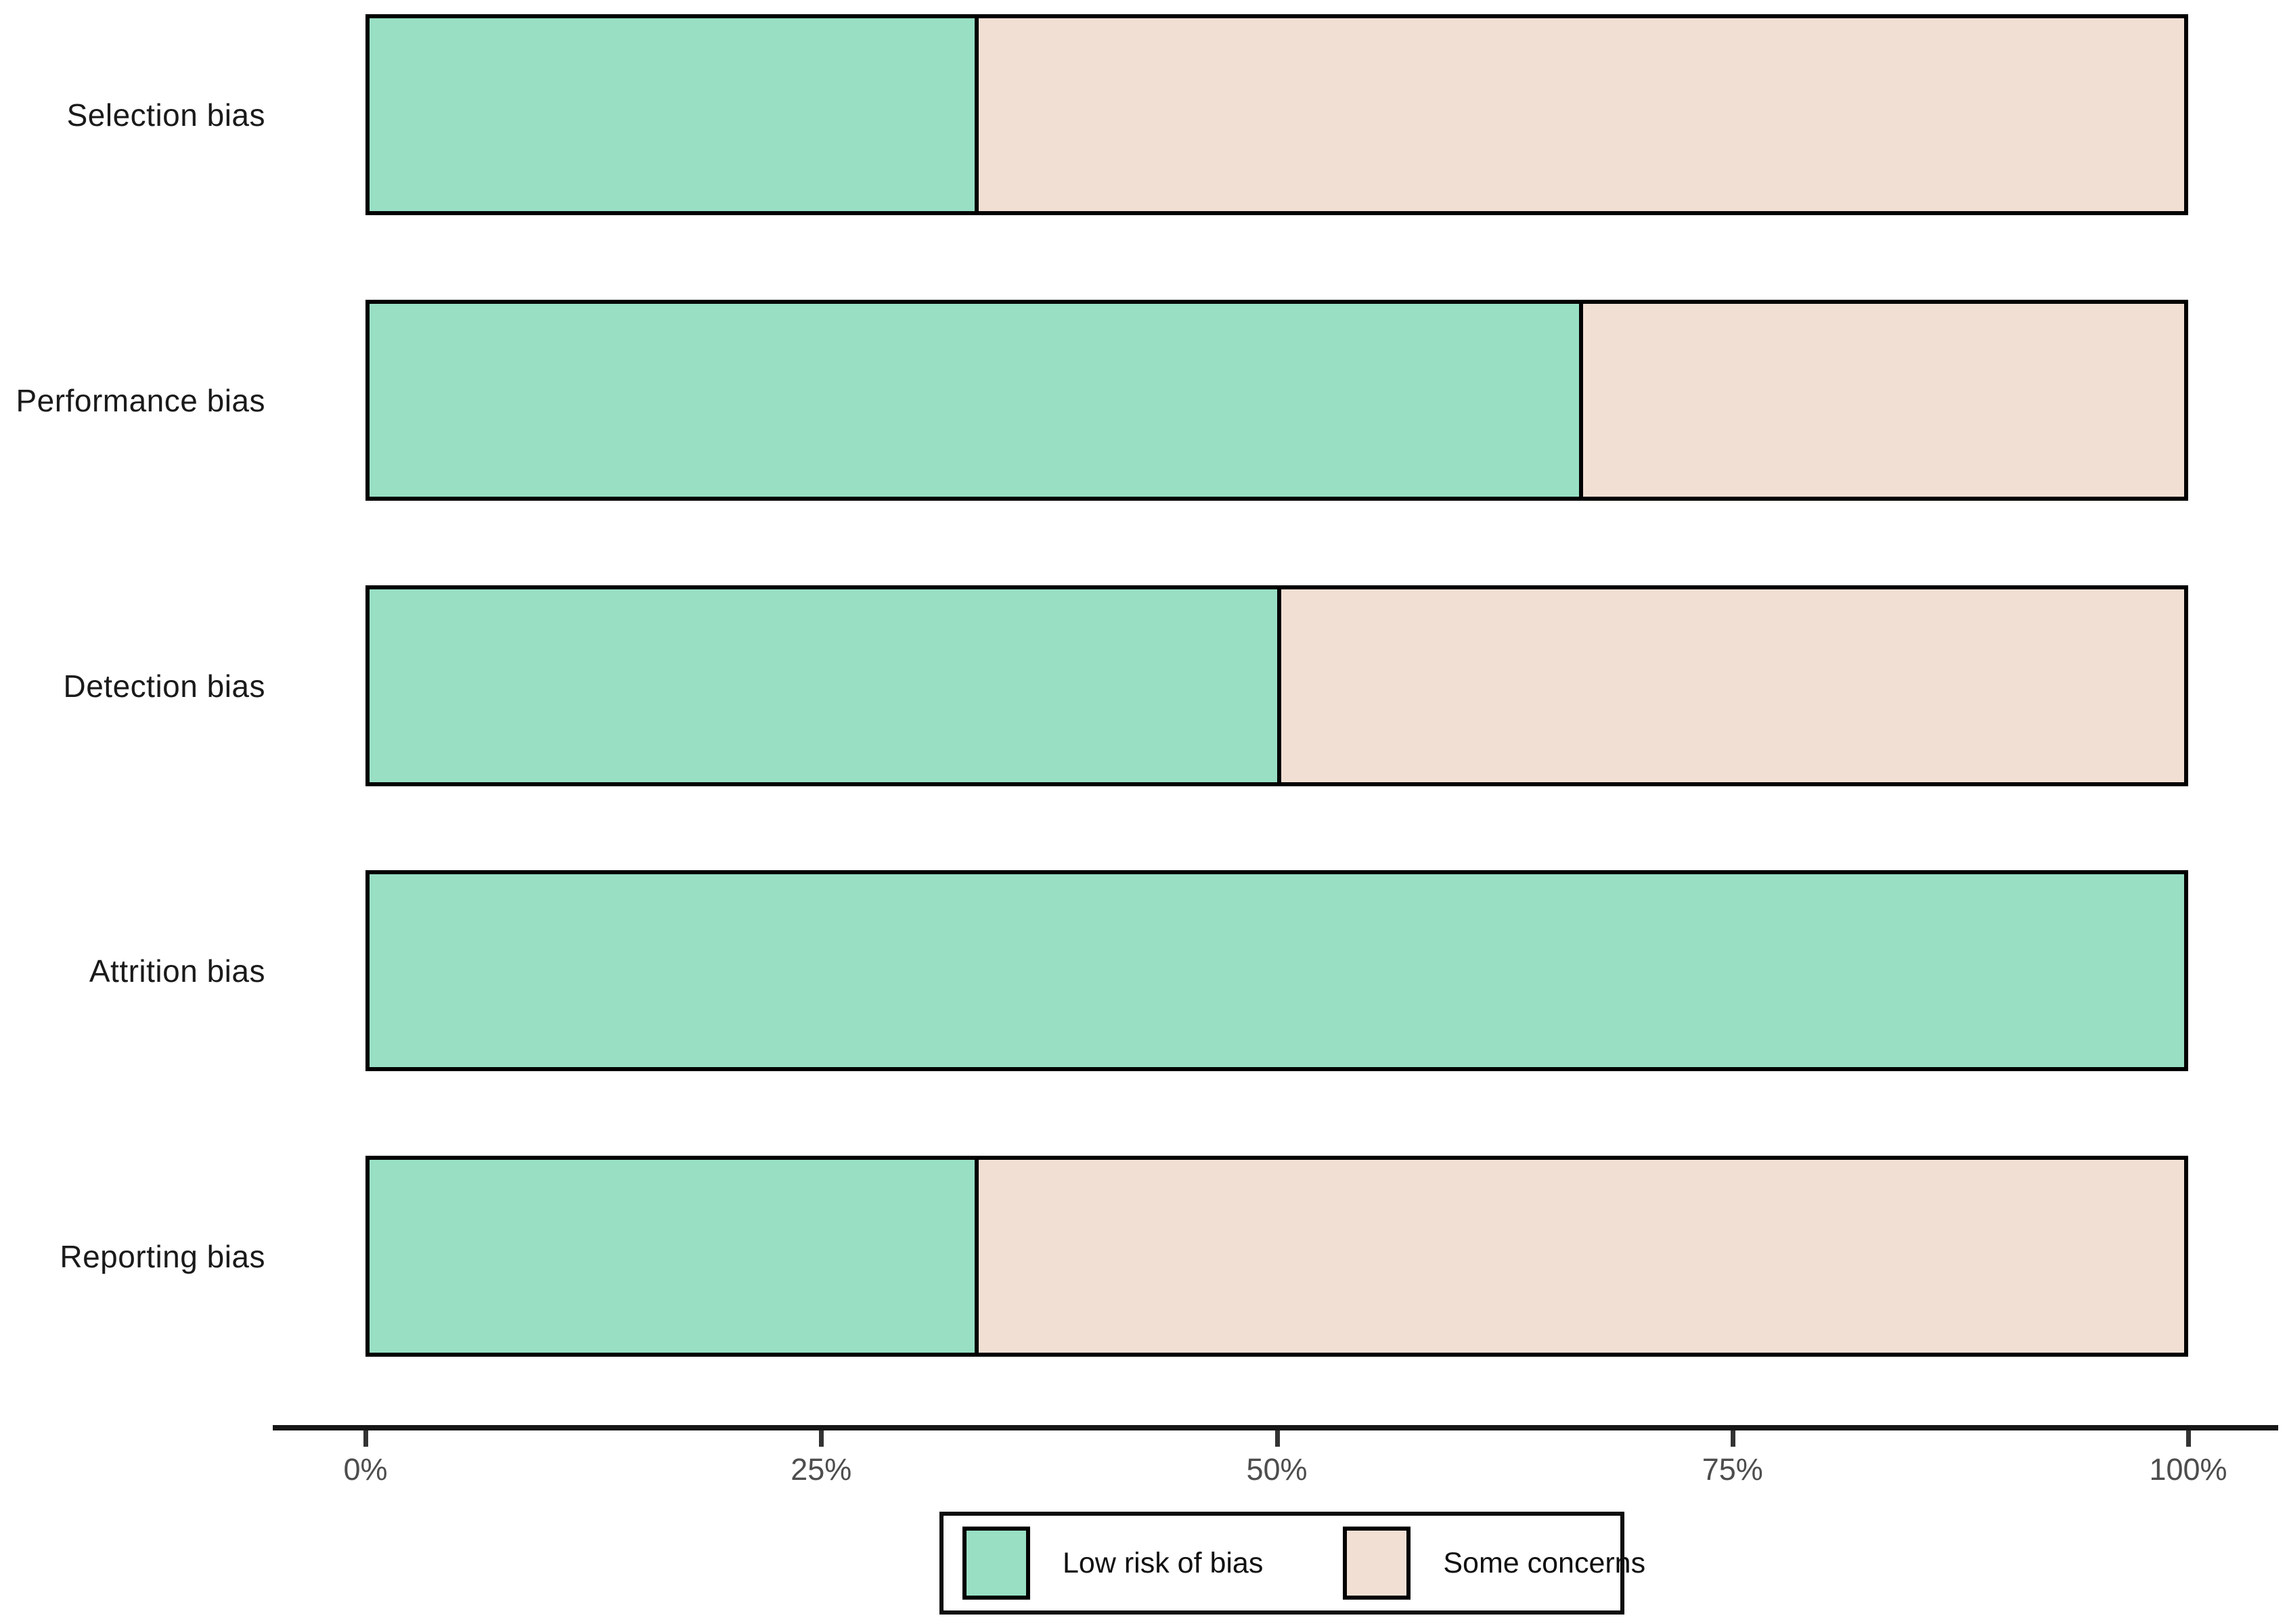  I want to click on bar-segment-selection-bias-low-risk-of-bias, so click(672, 114).